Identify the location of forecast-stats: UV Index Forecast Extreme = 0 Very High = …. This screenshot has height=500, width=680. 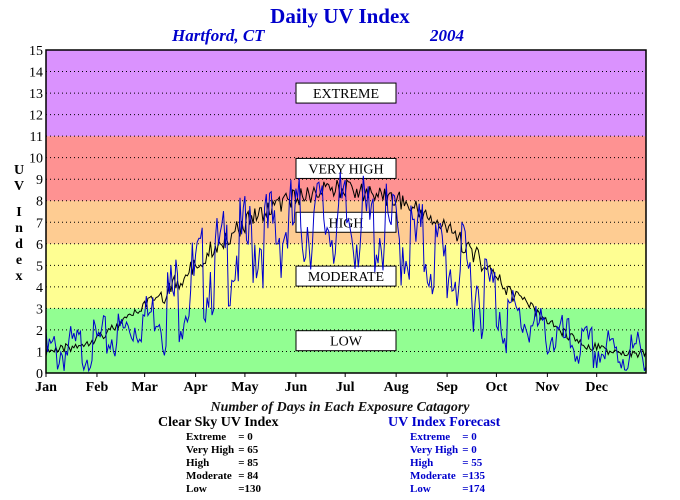
(444, 455).